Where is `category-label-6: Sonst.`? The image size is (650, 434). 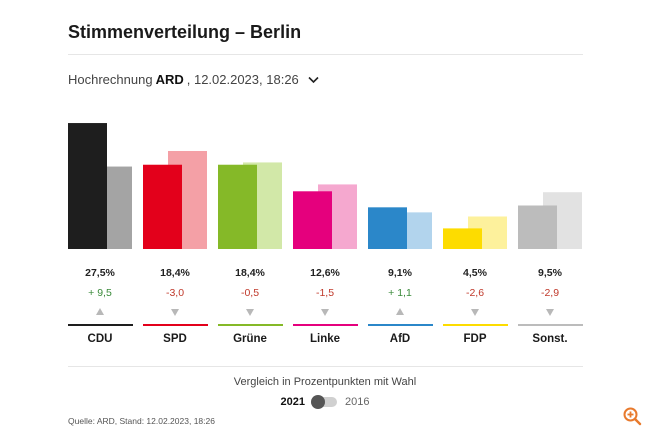 category-label-6: Sonst. is located at coordinates (549, 339).